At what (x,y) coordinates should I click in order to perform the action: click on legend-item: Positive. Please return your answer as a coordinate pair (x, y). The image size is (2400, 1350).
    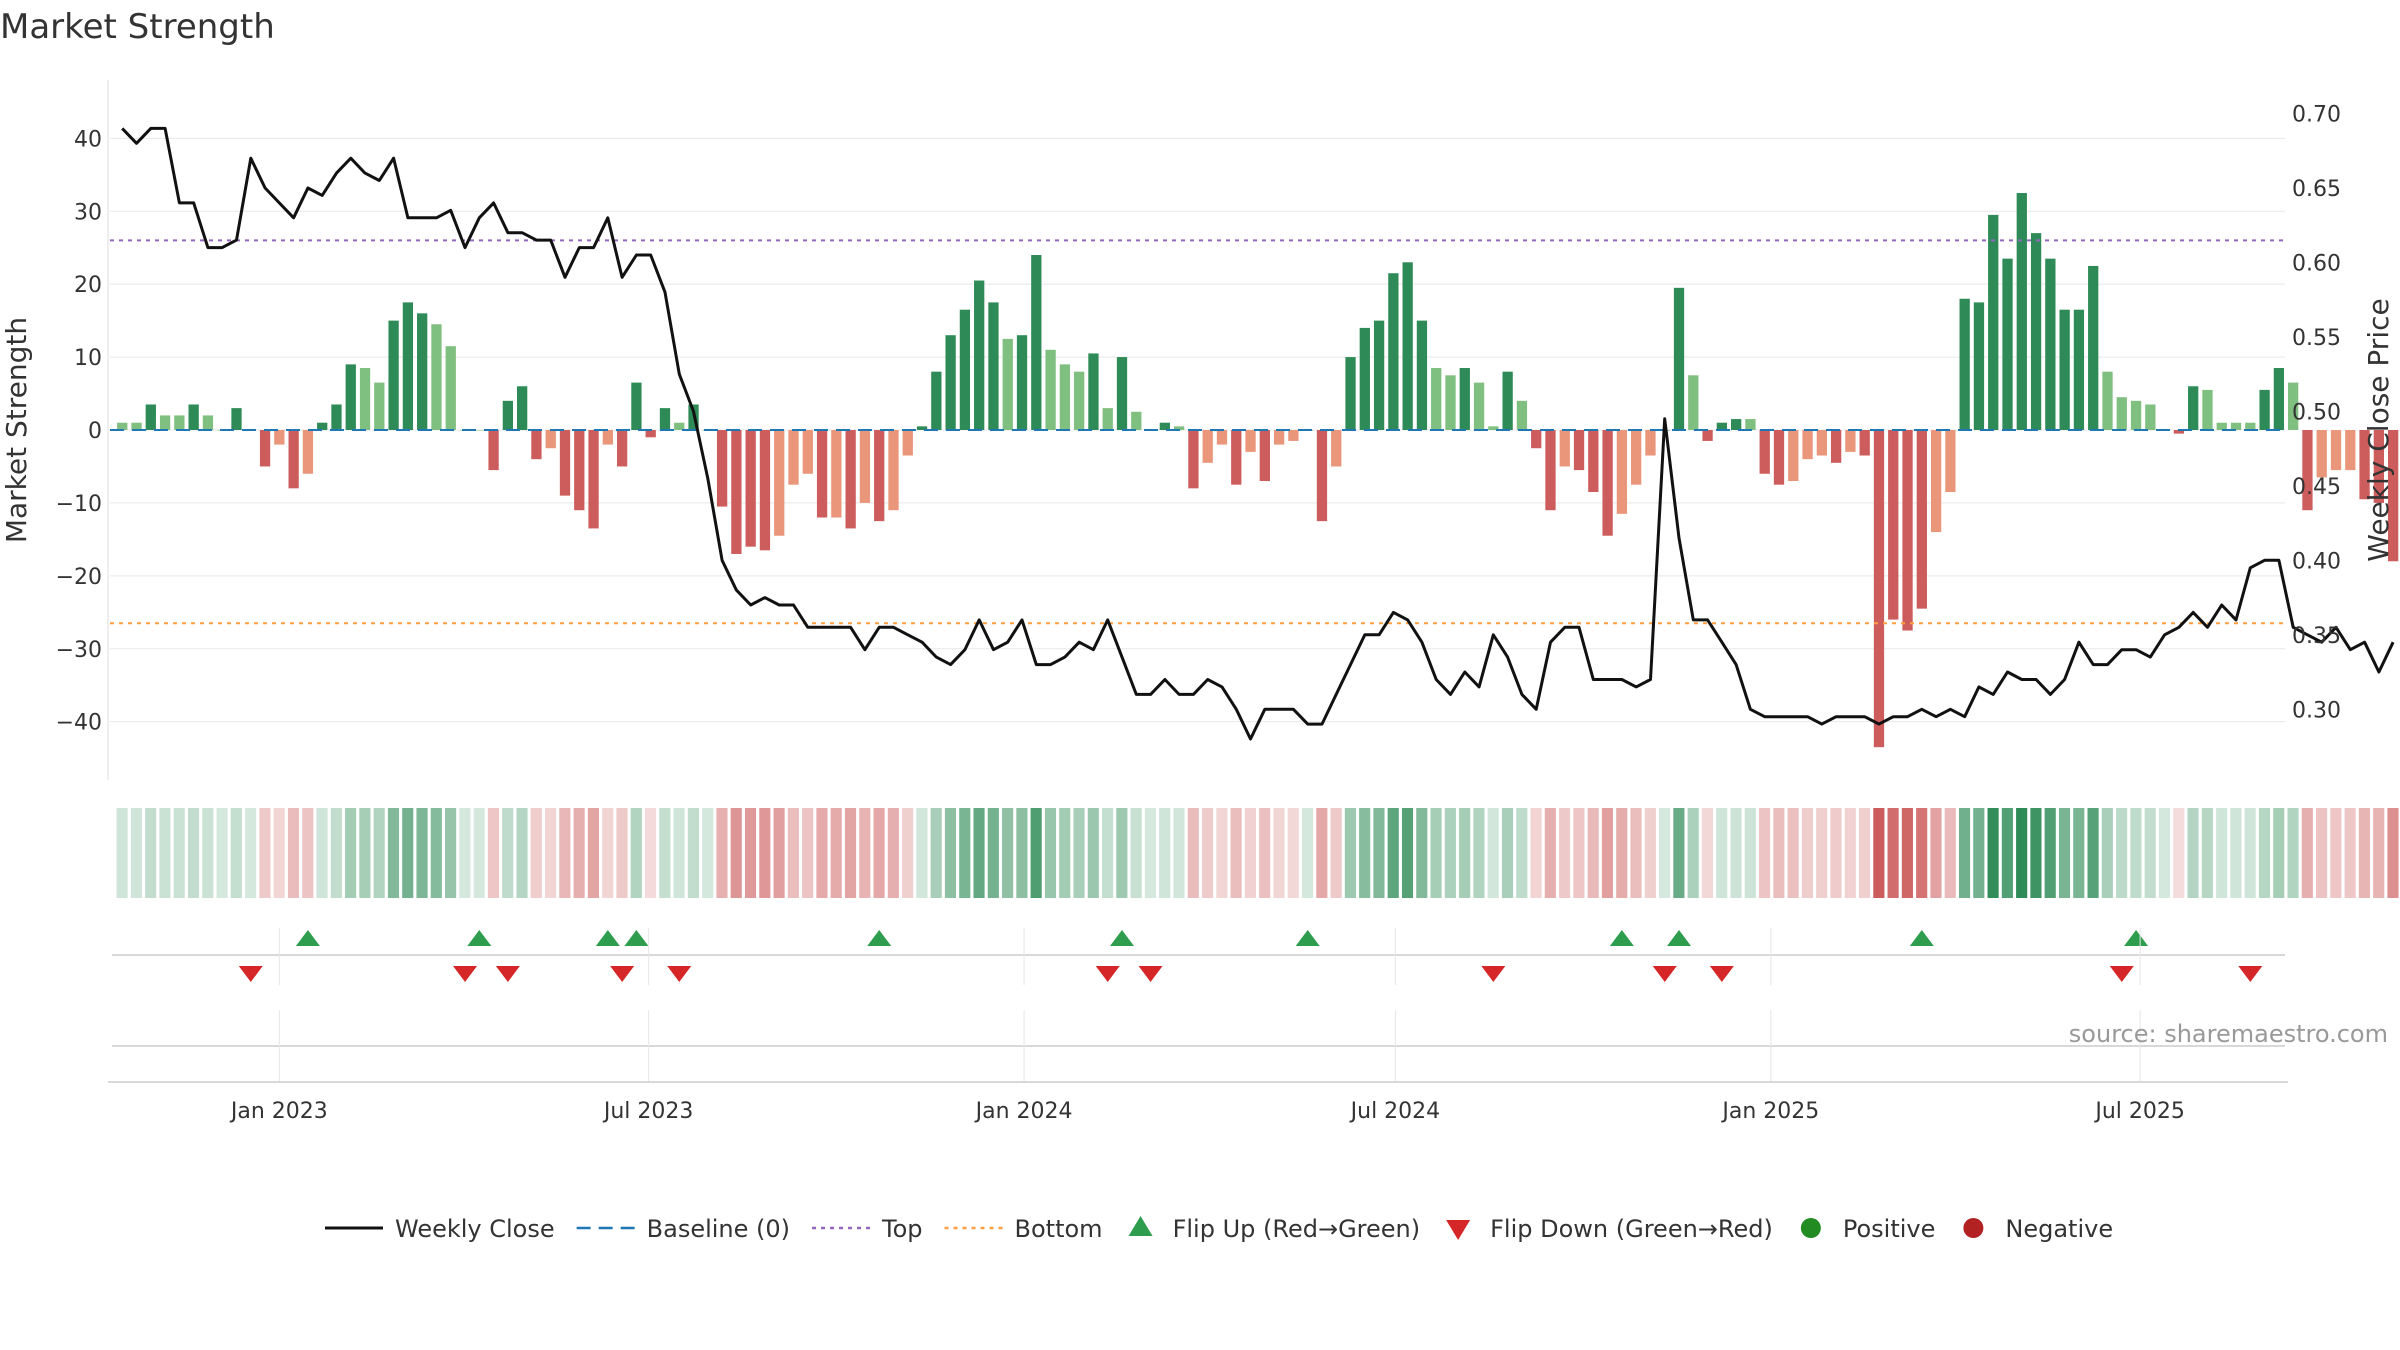
    Looking at the image, I should click on (1868, 1229).